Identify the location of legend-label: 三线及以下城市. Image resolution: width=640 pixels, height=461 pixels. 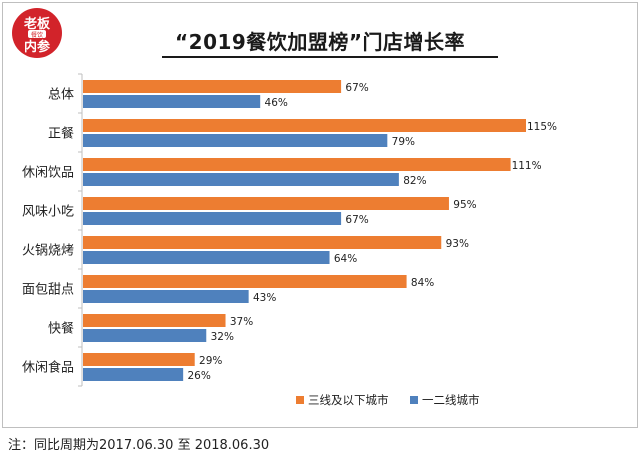
(348, 400).